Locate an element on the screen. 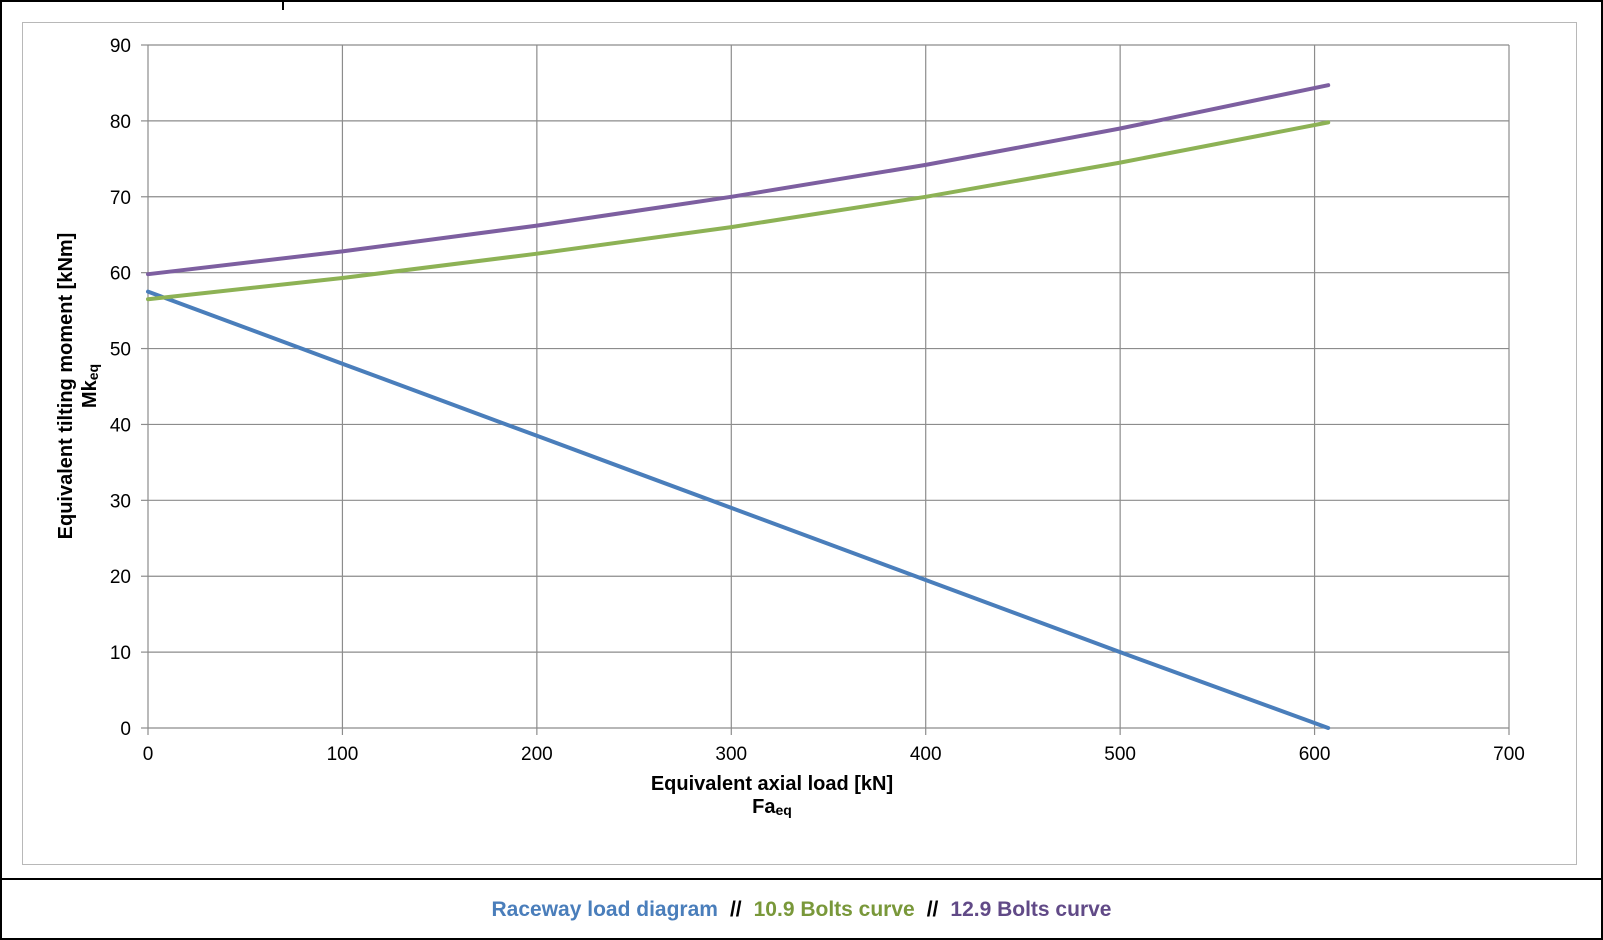  legend-item-12-9-bolts: 12.9 Bolts curve is located at coordinates (1031, 909).